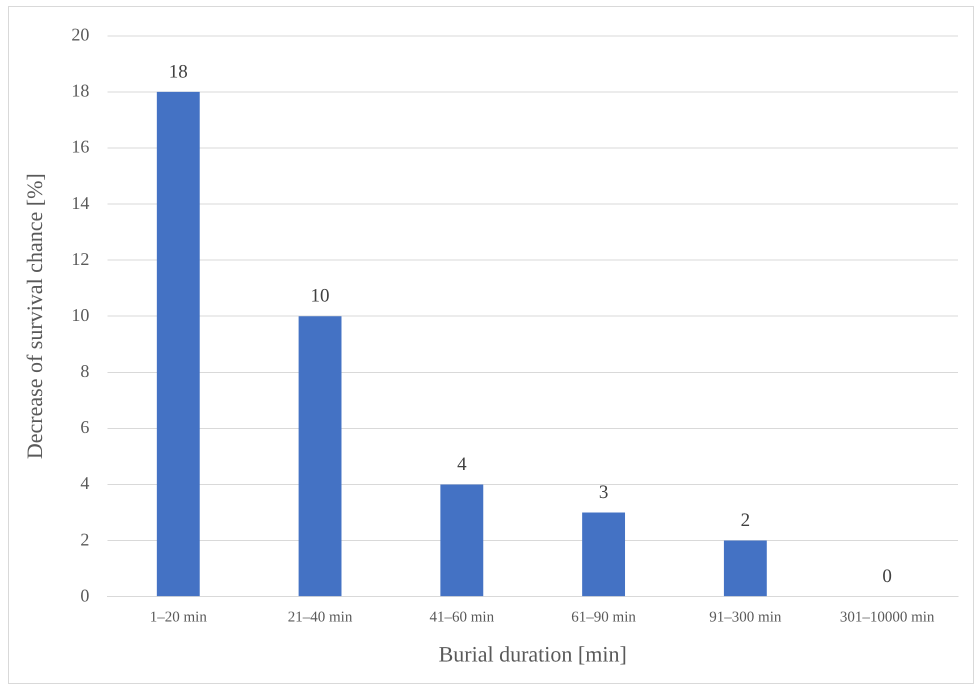 The height and width of the screenshot is (686, 976). I want to click on y-tick-label: 8, so click(85, 371).